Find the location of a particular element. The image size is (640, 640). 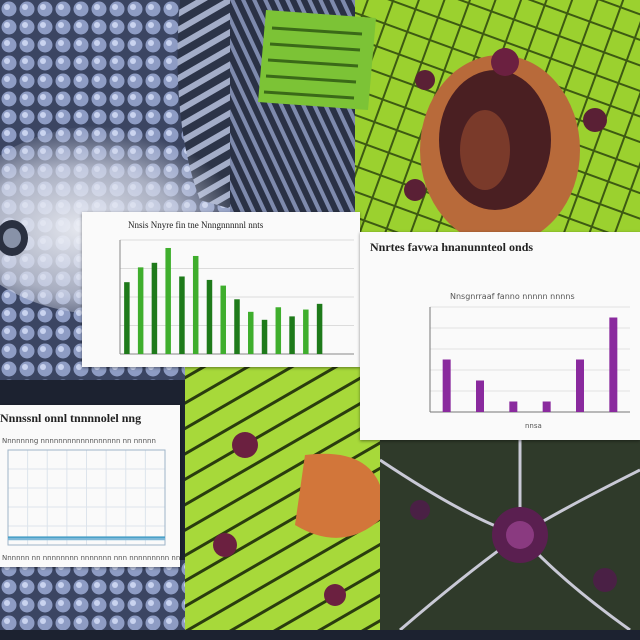

line-chart-title: Nnnssnl onnl tnnnnolel nng is located at coordinates (71, 418).